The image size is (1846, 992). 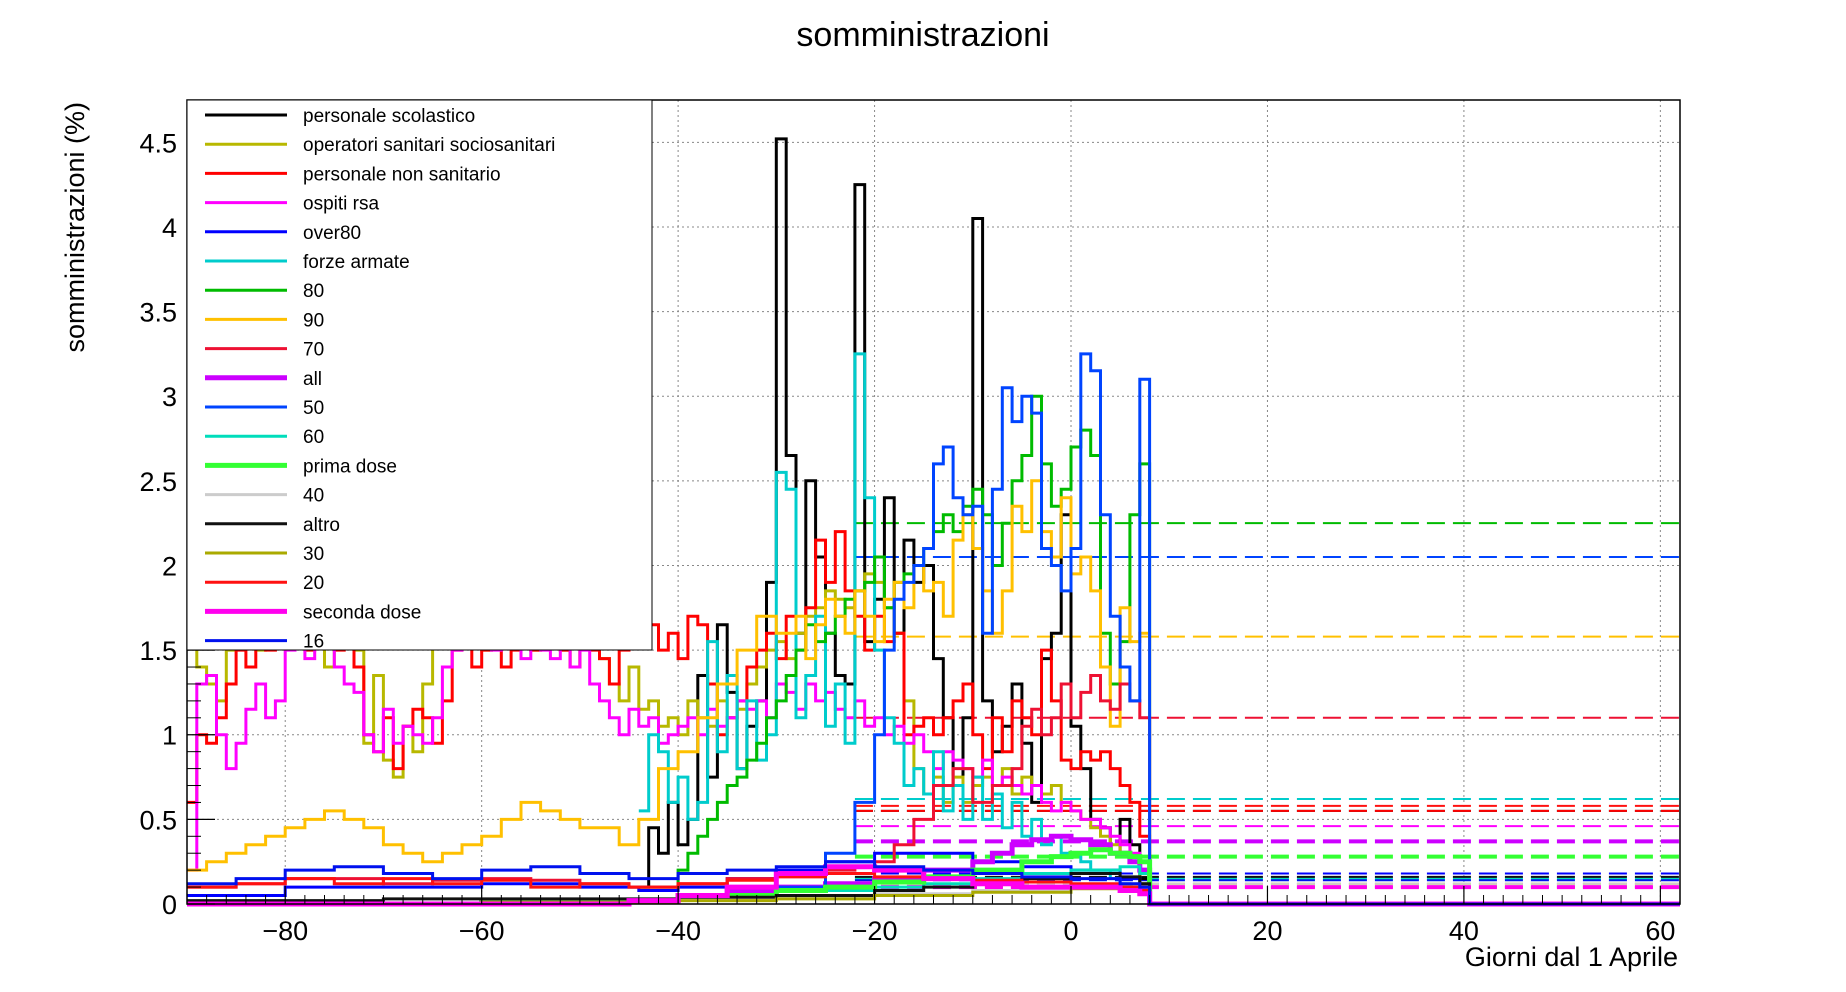 What do you see at coordinates (1464, 931) in the screenshot?
I see `x-tick-label: 40` at bounding box center [1464, 931].